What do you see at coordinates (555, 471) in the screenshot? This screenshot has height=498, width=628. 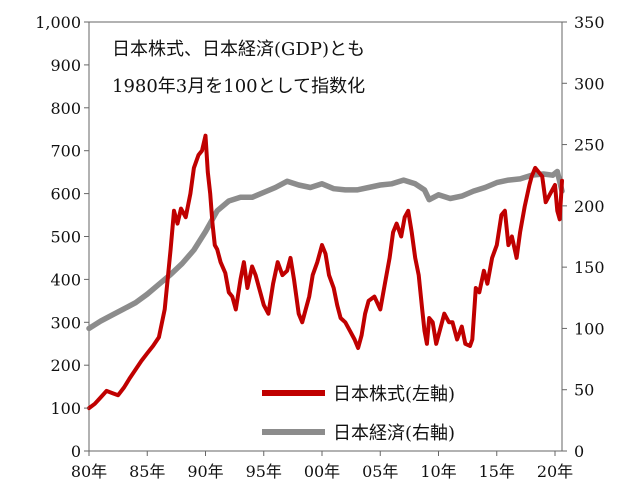 I see `x-tick-label: 20年` at bounding box center [555, 471].